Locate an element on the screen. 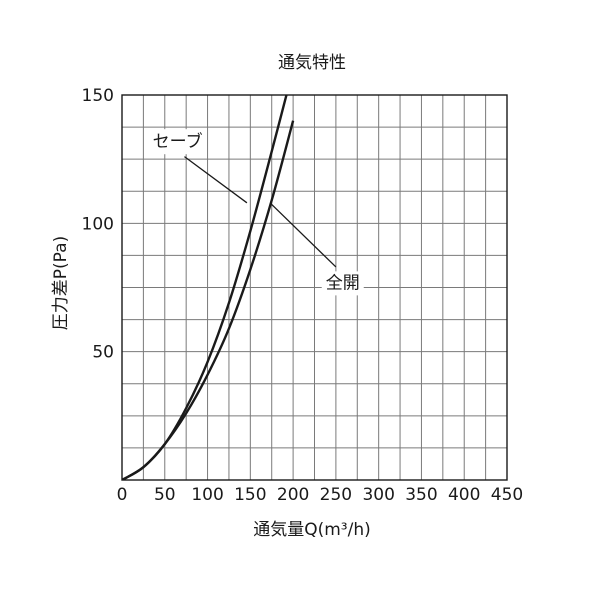 The width and height of the screenshot is (600, 600). annotation-label-save: セーブ is located at coordinates (178, 141).